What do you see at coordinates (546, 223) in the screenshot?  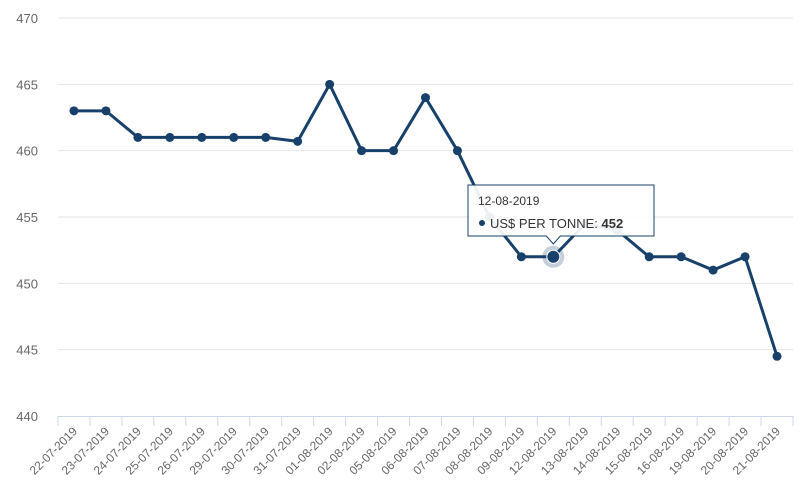 I see `tooltip-series-label: US$ PER TONNE:` at bounding box center [546, 223].